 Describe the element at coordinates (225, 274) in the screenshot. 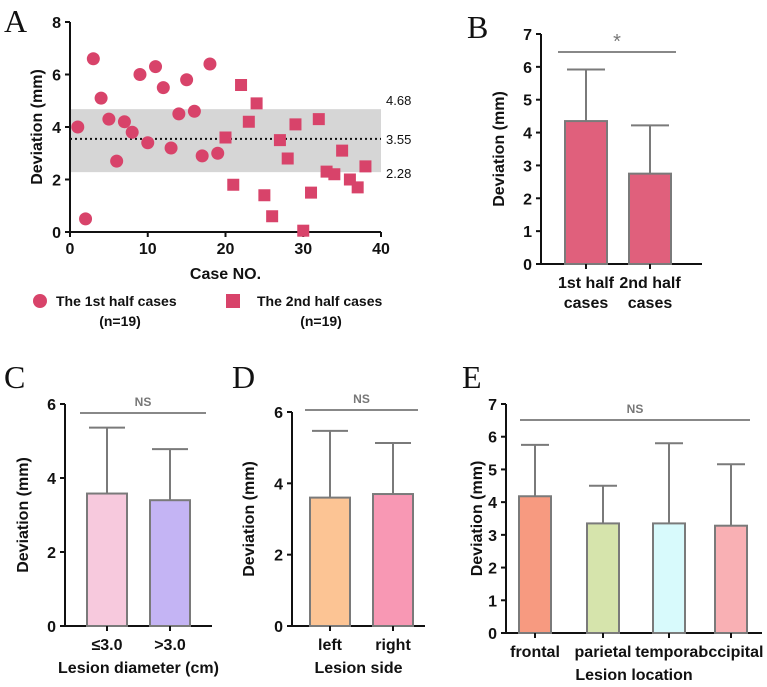

I see `x-axis-title: Case NO.` at that location.